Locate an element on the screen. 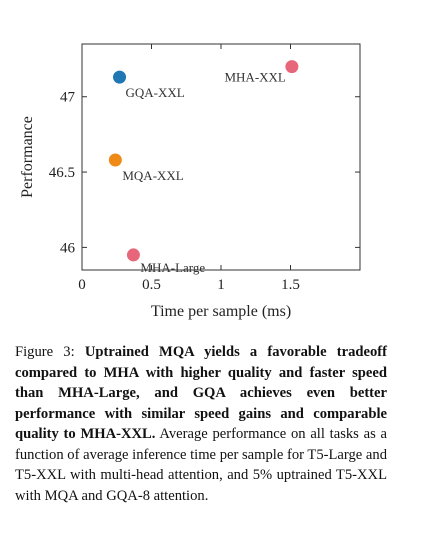 Image resolution: width=433 pixels, height=540 pixels. y-tick-label: 46.5 is located at coordinates (62, 173).